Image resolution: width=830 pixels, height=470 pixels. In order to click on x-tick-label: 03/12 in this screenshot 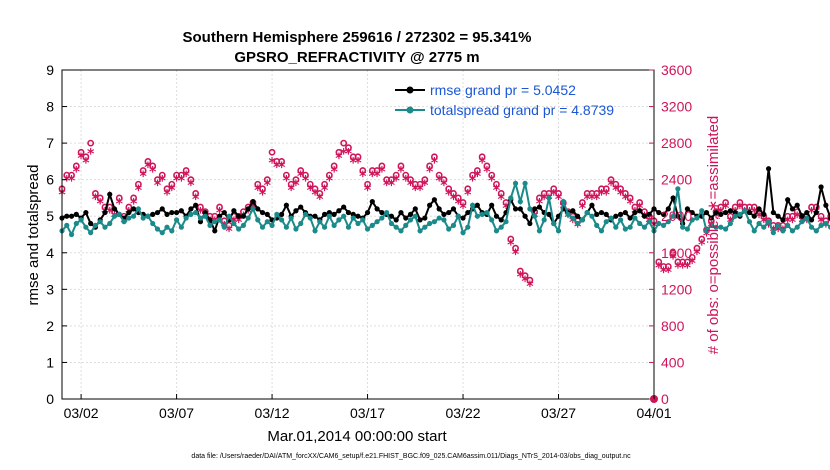, I will do `click(272, 413)`.